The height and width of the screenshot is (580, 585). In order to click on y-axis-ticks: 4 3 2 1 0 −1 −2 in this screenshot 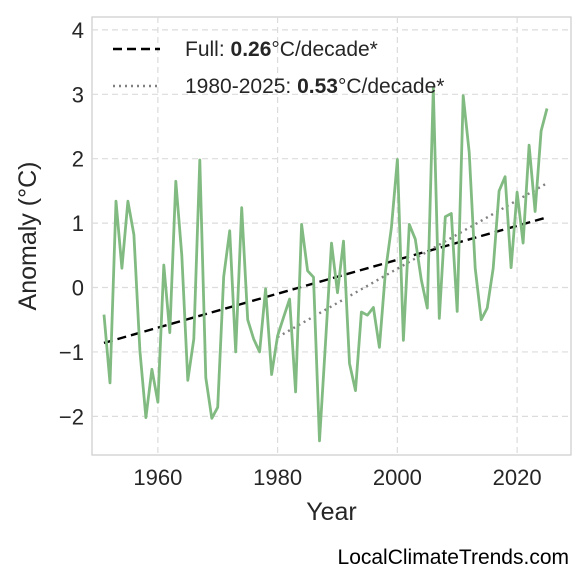, I will do `click(71, 223)`.